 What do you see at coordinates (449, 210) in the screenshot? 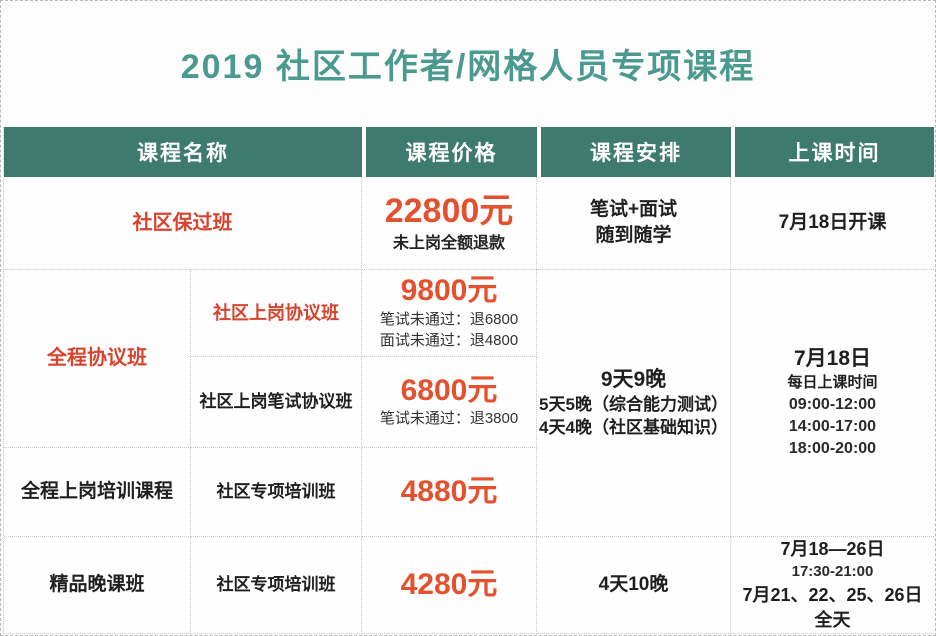
I see `price-value: 22800元` at bounding box center [449, 210].